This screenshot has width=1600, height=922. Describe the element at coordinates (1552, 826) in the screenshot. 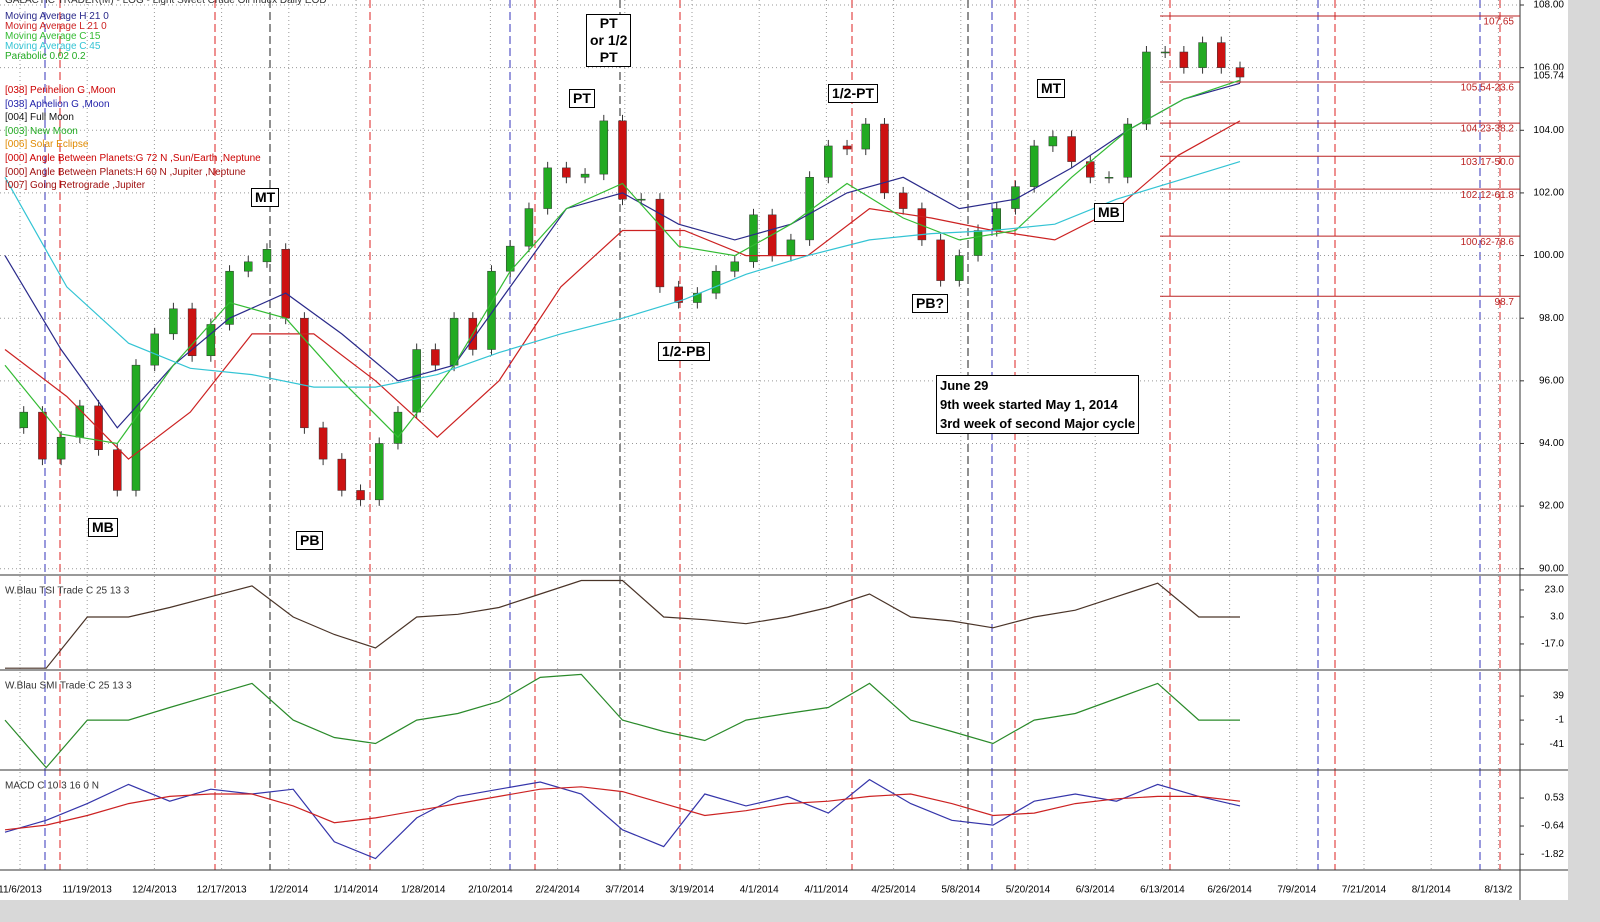

I see `y-tick-label: -0.64` at that location.